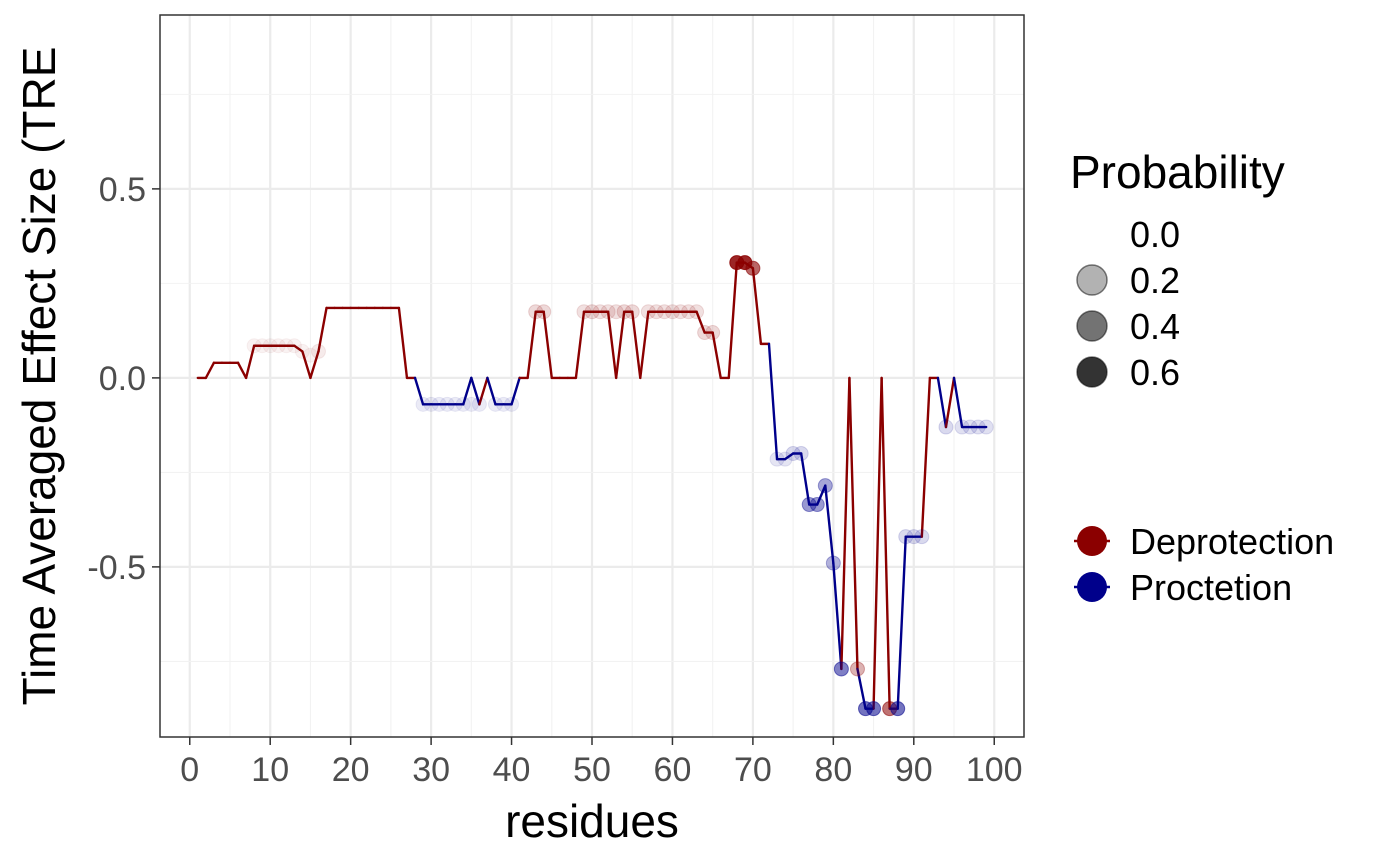 The width and height of the screenshot is (1400, 865). Describe the element at coordinates (753, 770) in the screenshot. I see `x-tick-label: 70` at that location.